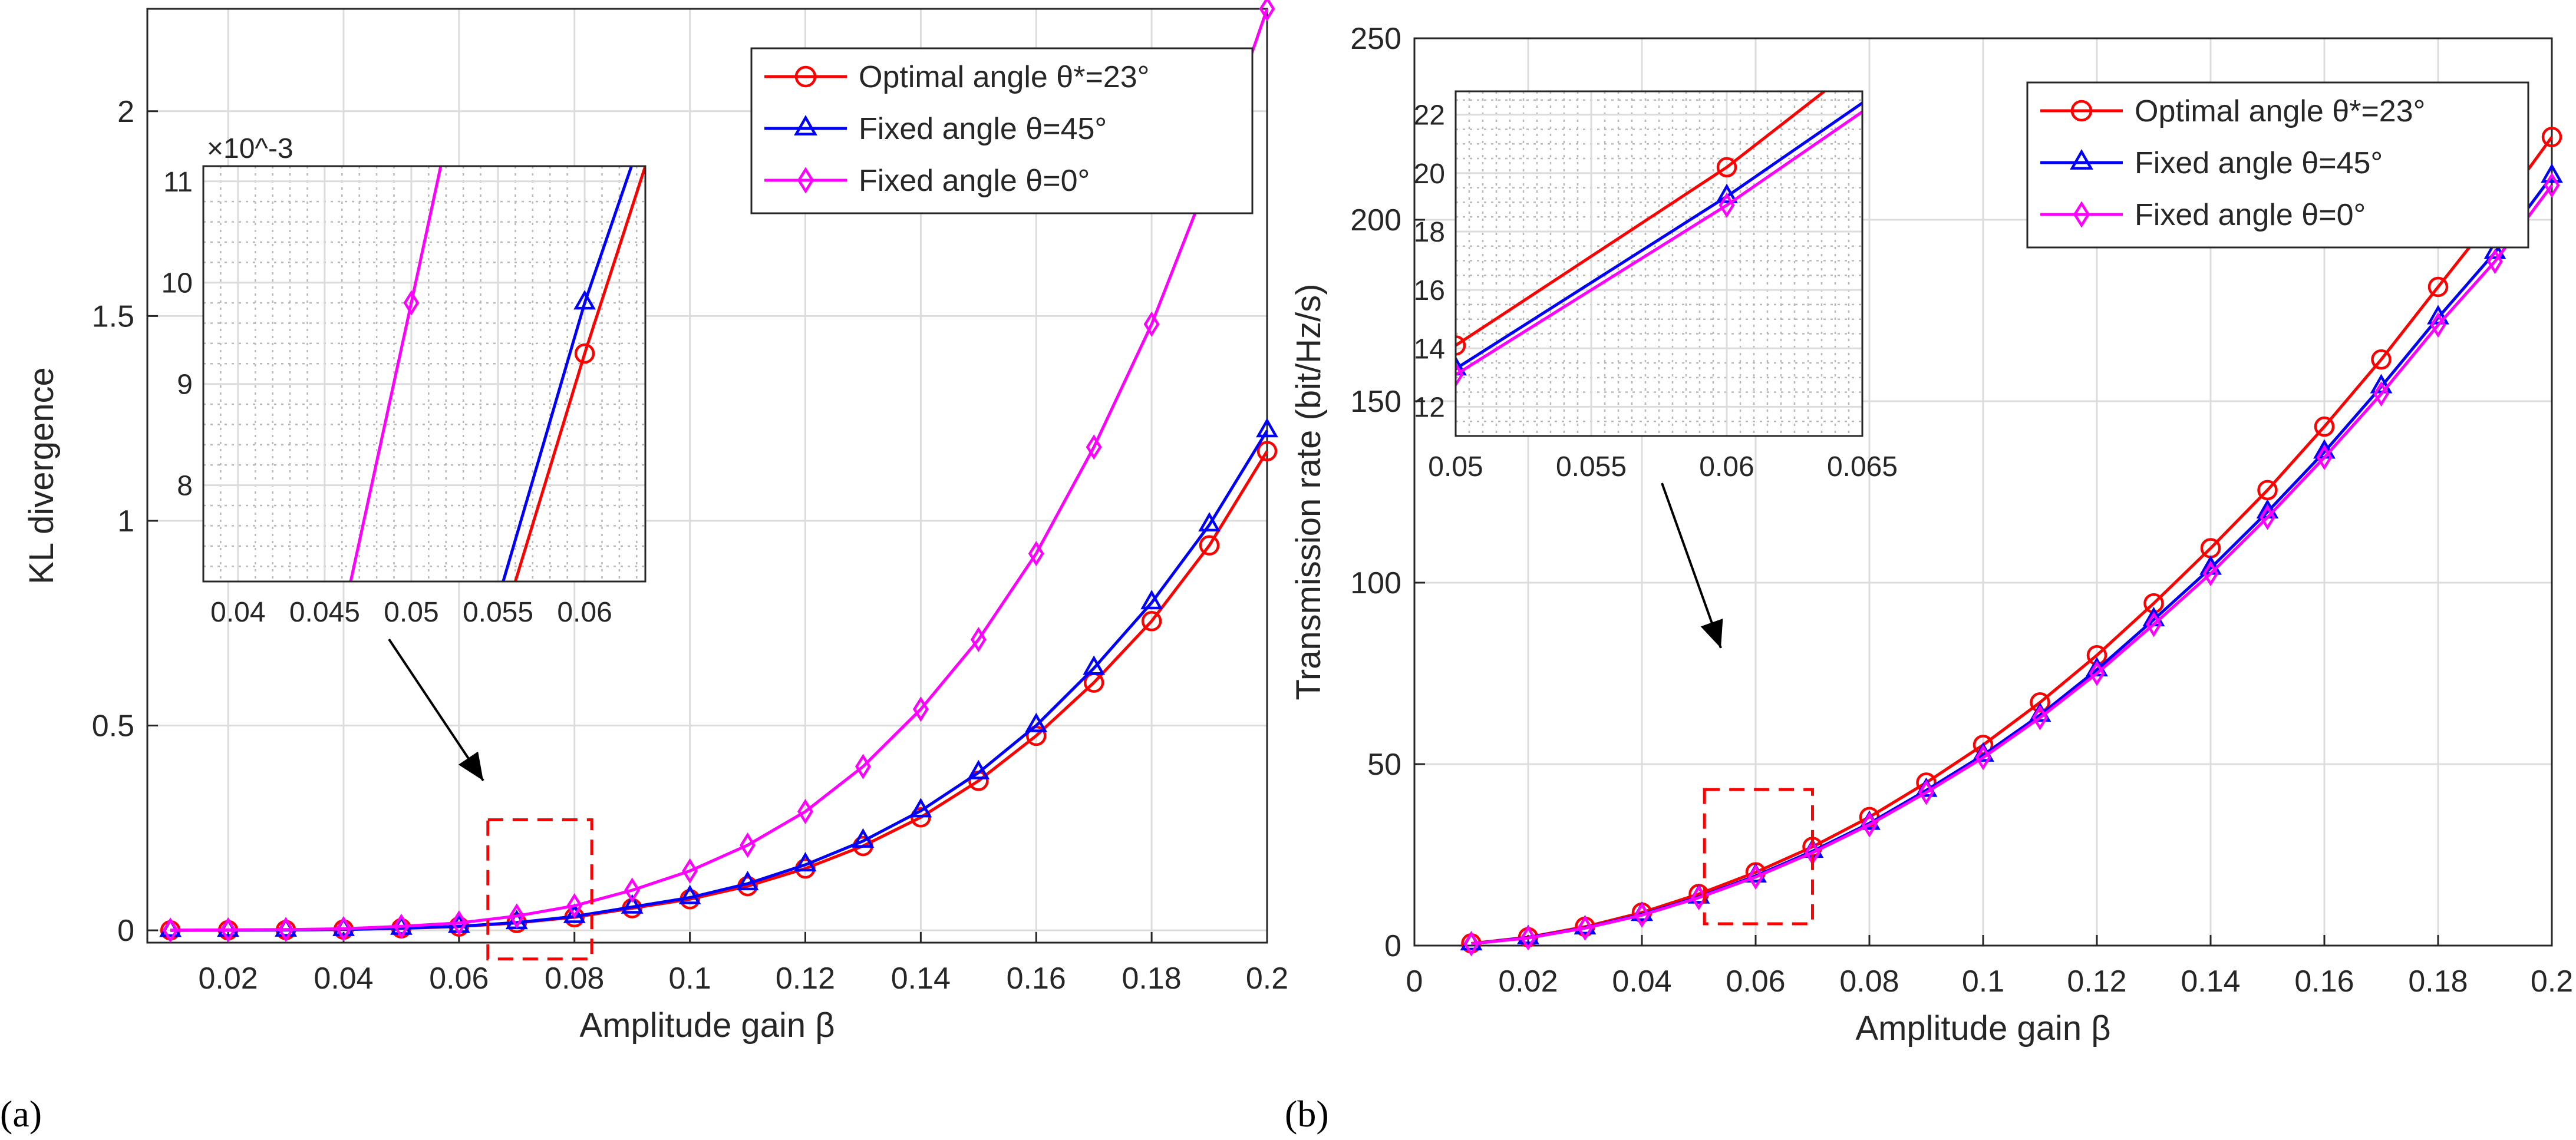 Image resolution: width=2576 pixels, height=1140 pixels. What do you see at coordinates (1430, 290) in the screenshot?
I see `inset-y-tick-label: 16` at bounding box center [1430, 290].